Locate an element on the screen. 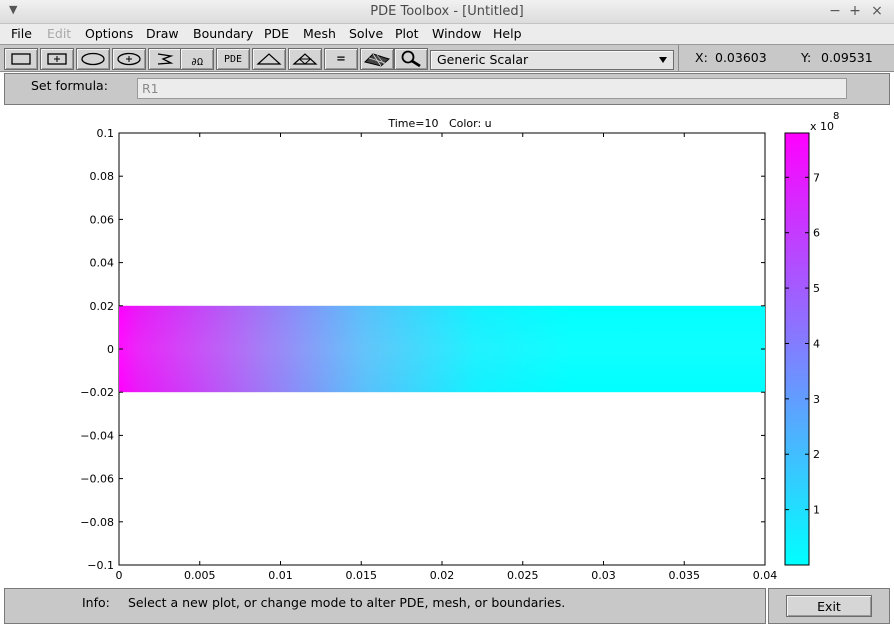  close-icon: × is located at coordinates (877, 11).